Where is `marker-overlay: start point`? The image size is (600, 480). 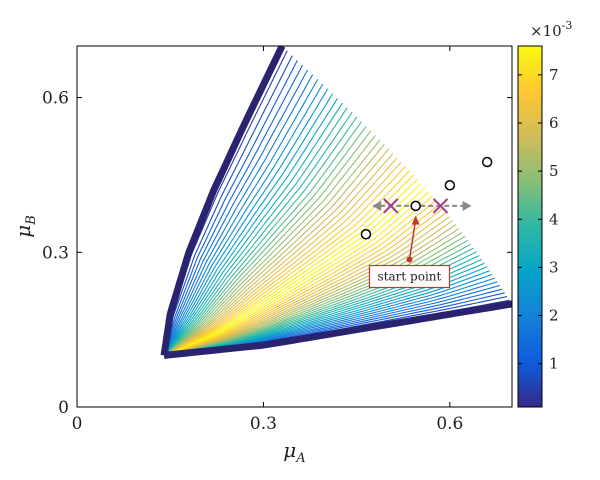
marker-overlay: start point is located at coordinates (426, 222).